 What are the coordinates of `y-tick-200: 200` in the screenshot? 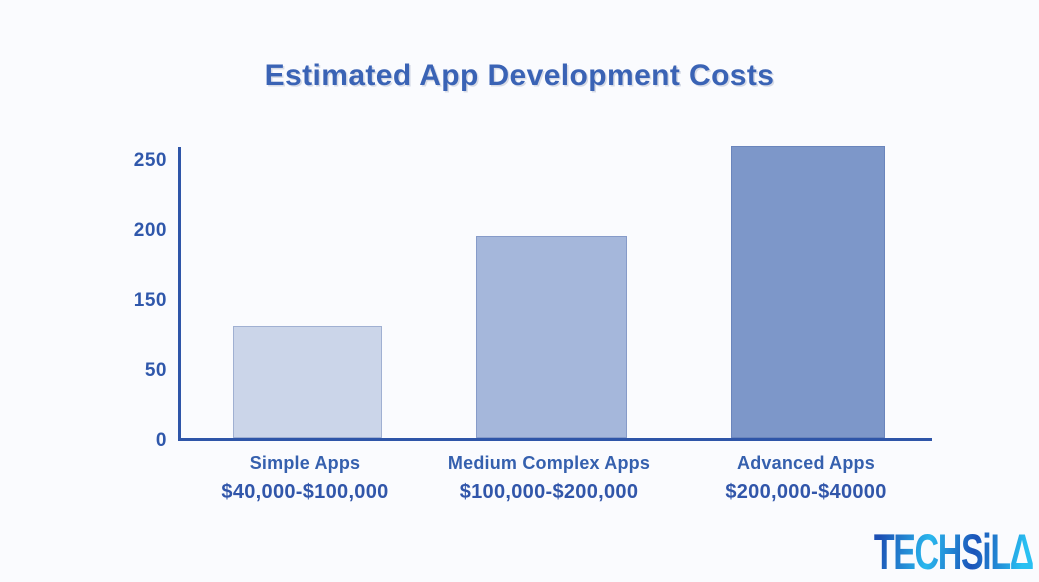 It's located at (150, 230).